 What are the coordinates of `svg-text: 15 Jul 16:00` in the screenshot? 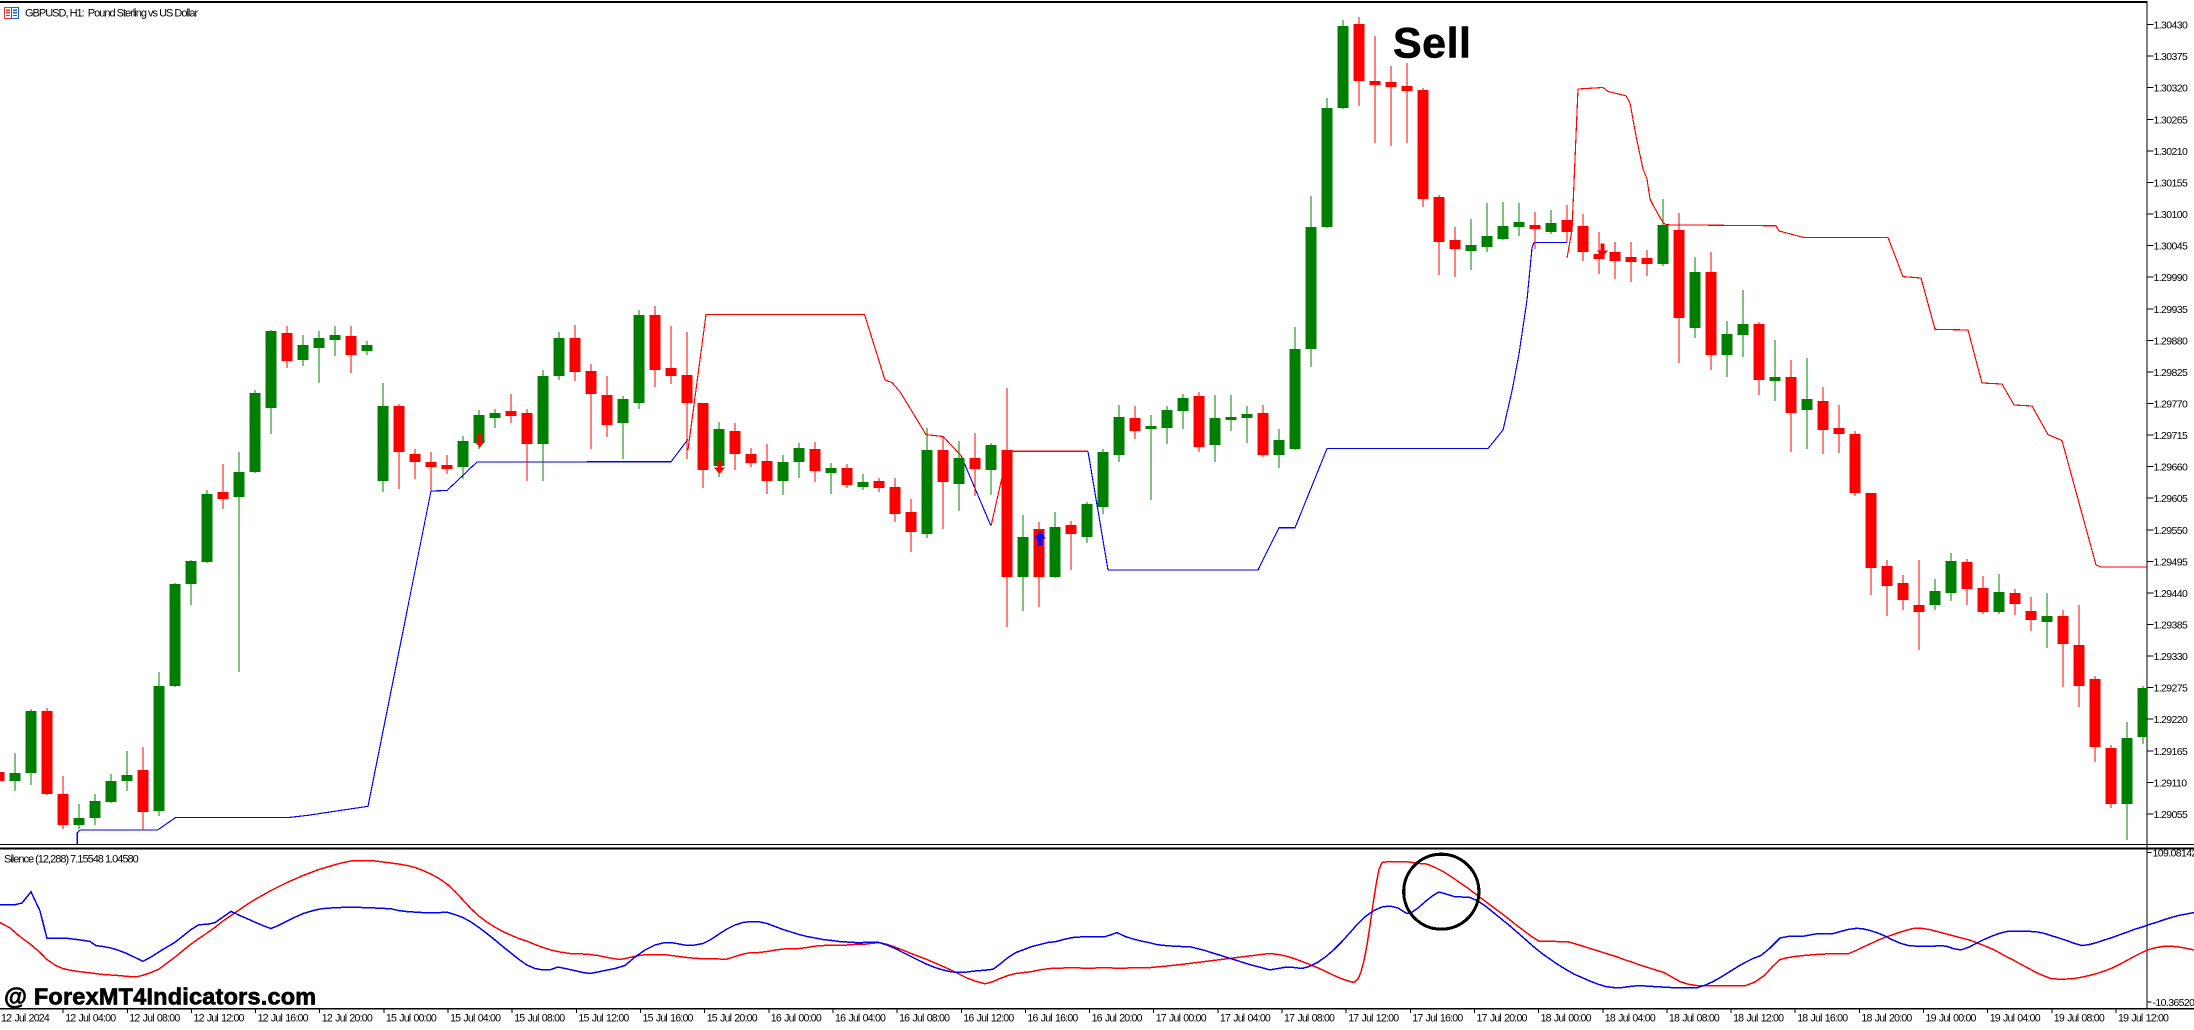 It's located at (668, 1019).